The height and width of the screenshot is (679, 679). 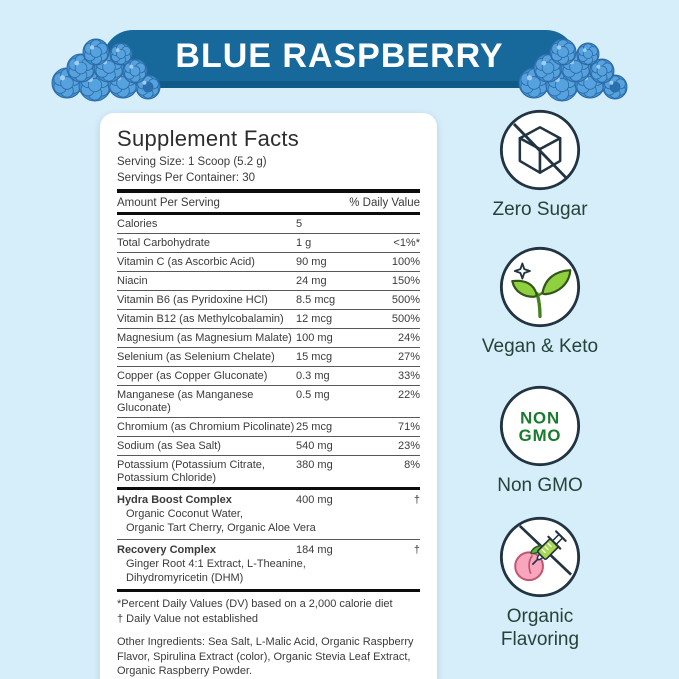 I want to click on nutrient-name: Vitamin C (as Ascorbic Acid), so click(x=186, y=261).